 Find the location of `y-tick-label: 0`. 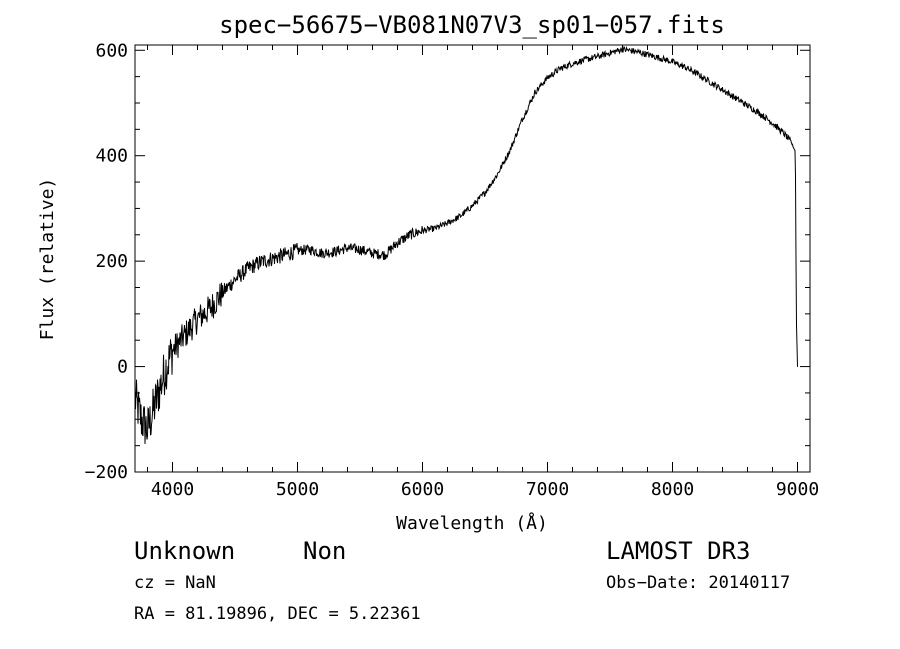

y-tick-label: 0 is located at coordinates (122, 367).